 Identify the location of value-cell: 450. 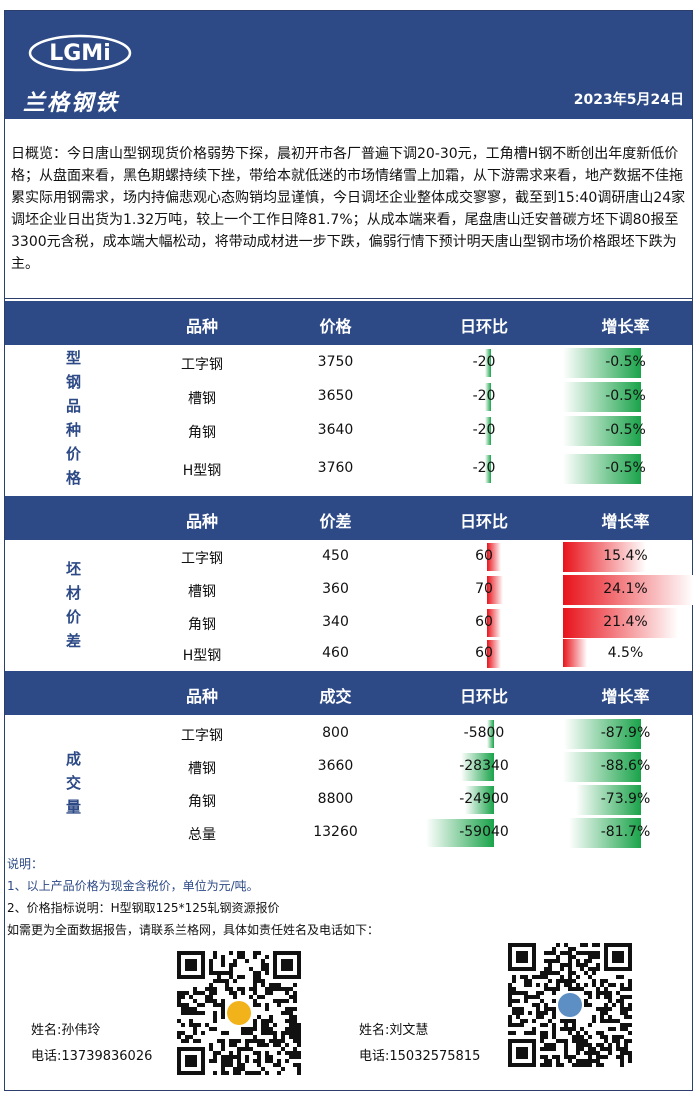
(335, 555).